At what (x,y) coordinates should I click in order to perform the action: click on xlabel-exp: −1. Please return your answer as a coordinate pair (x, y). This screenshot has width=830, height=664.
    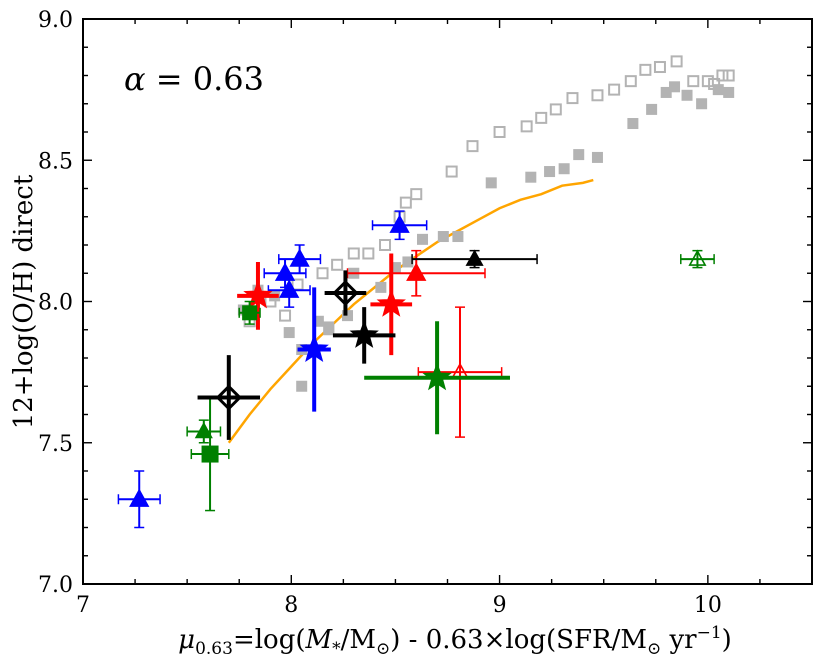
    Looking at the image, I should click on (709, 633).